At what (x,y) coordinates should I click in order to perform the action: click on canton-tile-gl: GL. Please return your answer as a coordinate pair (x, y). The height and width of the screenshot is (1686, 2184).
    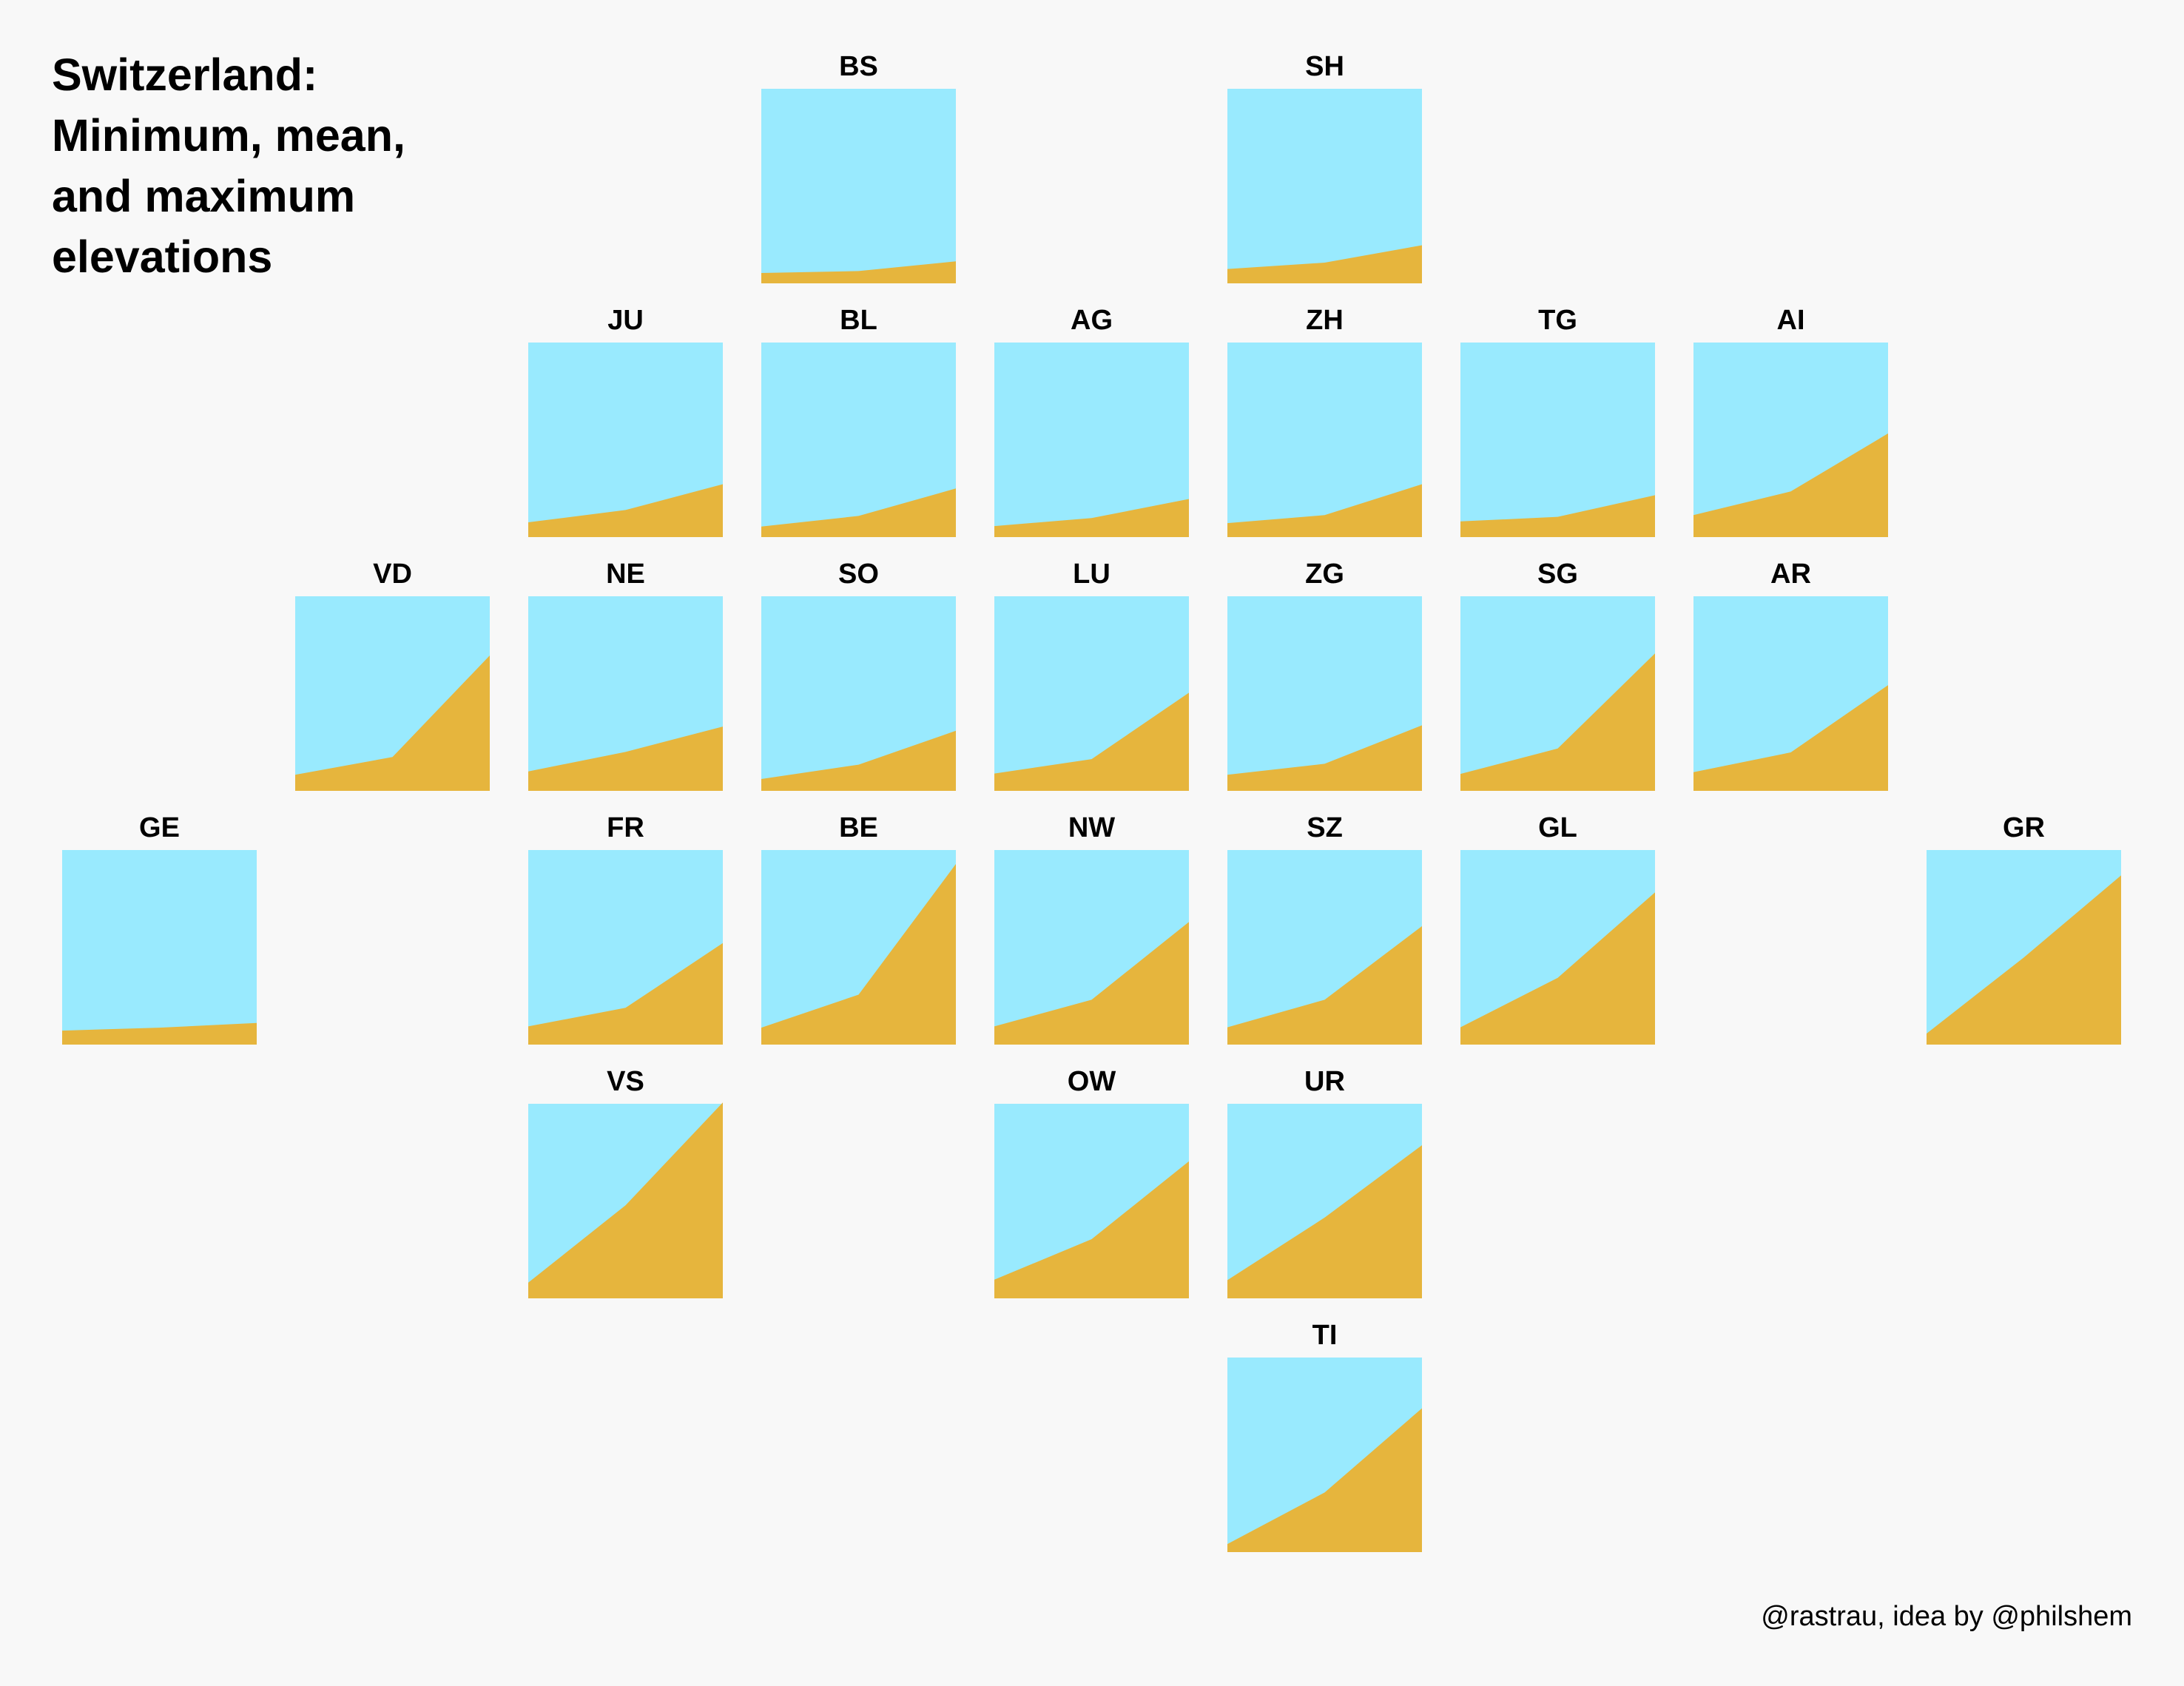
    Looking at the image, I should click on (1557, 928).